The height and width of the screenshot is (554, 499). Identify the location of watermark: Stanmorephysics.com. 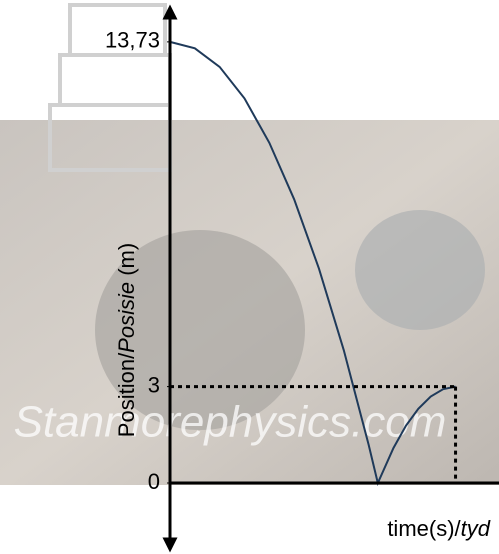
(230, 422).